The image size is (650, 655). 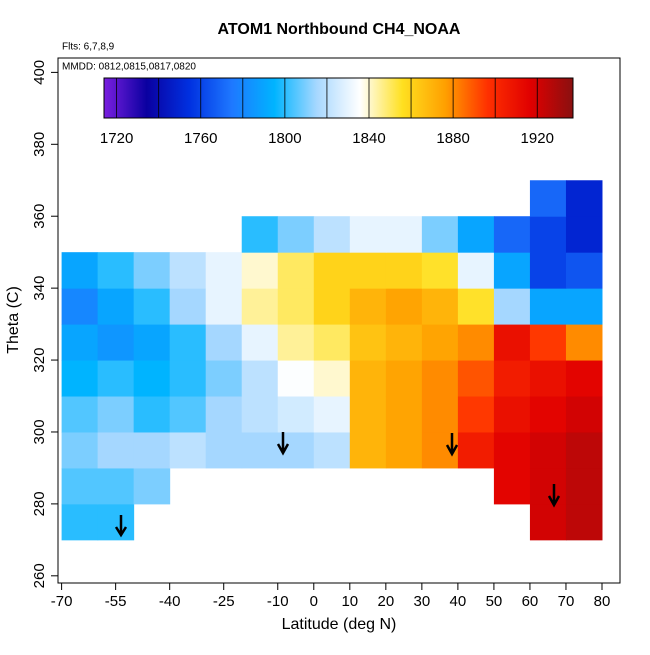 I want to click on x-tick-label: 50, so click(x=494, y=601).